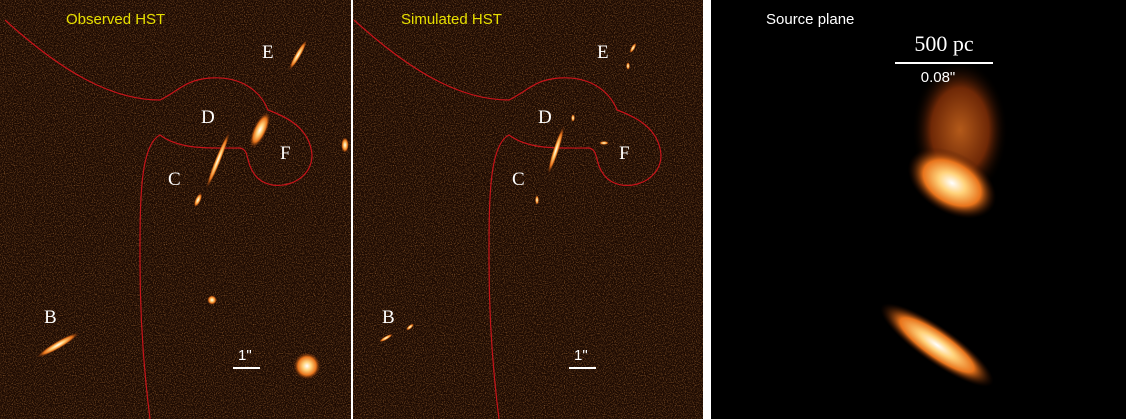 The image size is (1126, 419). What do you see at coordinates (810, 19) in the screenshot?
I see `panel-title: Source plane` at bounding box center [810, 19].